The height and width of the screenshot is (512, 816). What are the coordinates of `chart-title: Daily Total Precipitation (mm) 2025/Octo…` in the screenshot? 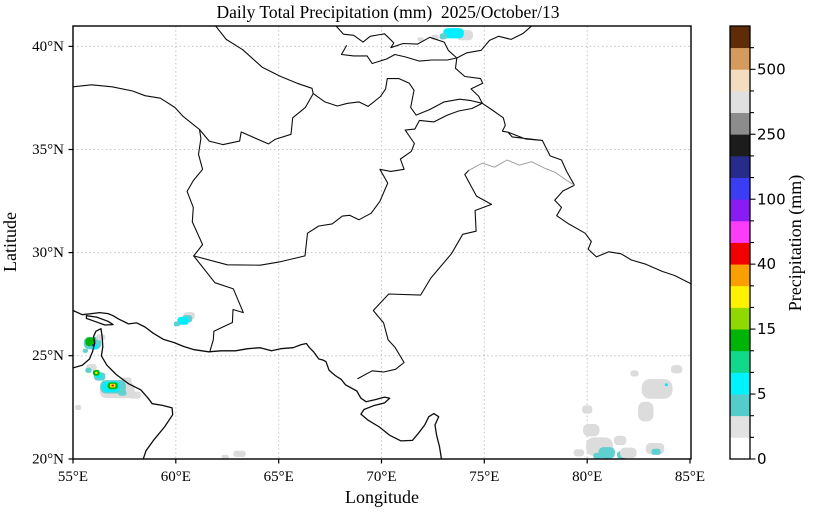 It's located at (387, 12).